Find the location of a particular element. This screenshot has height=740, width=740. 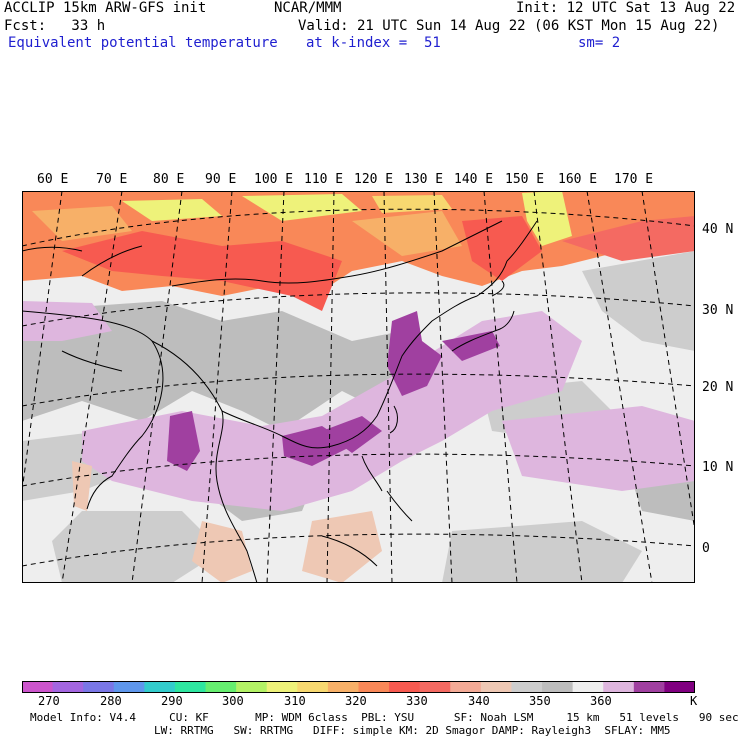

color-bar is located at coordinates (358, 687).